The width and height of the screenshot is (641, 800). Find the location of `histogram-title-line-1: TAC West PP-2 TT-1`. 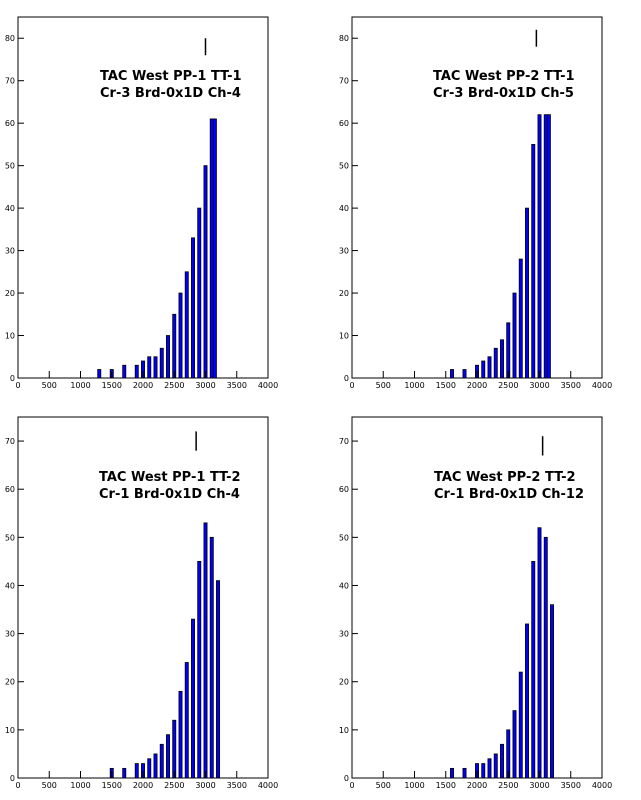

histogram-title-line-1: TAC West PP-2 TT-1 is located at coordinates (504, 76).